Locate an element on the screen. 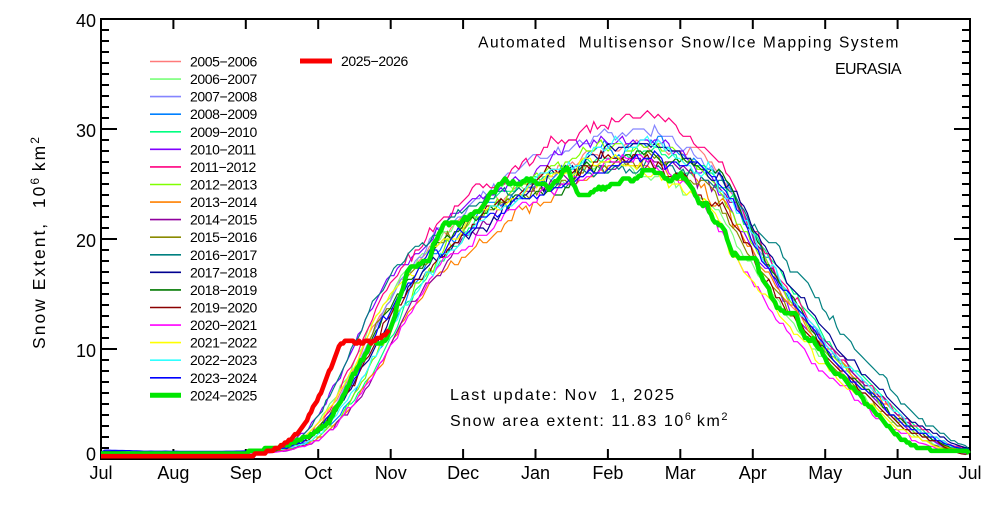 This screenshot has height=505, width=1000. svg-text: 2021−2022 is located at coordinates (223, 343).